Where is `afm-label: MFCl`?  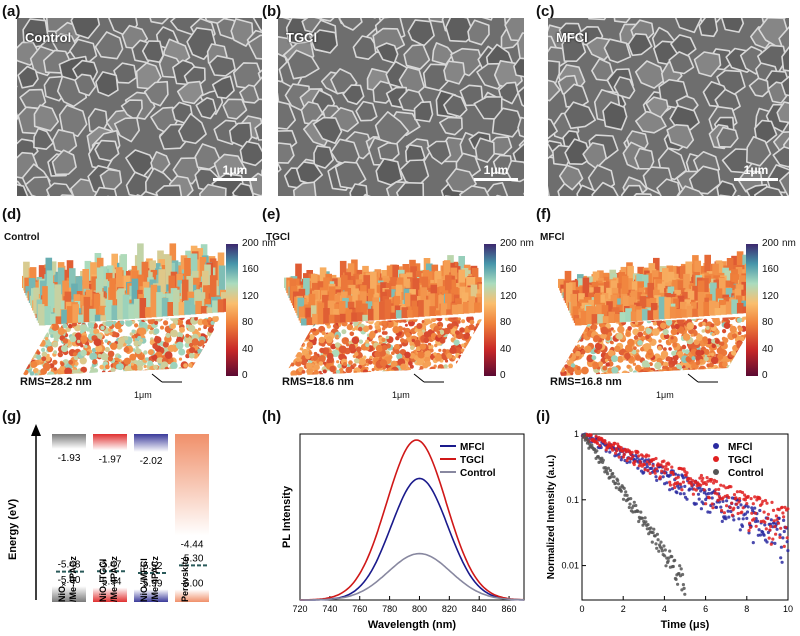
afm-label: MFCl is located at coordinates (552, 237).